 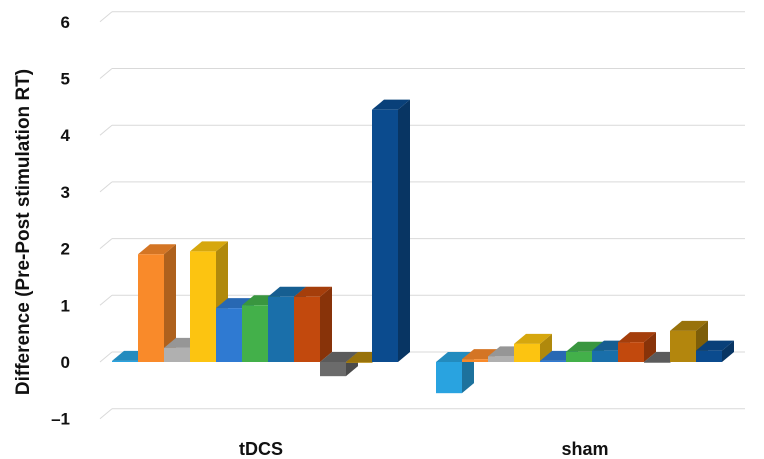 I want to click on y-tick-label: 3, so click(x=65, y=192).